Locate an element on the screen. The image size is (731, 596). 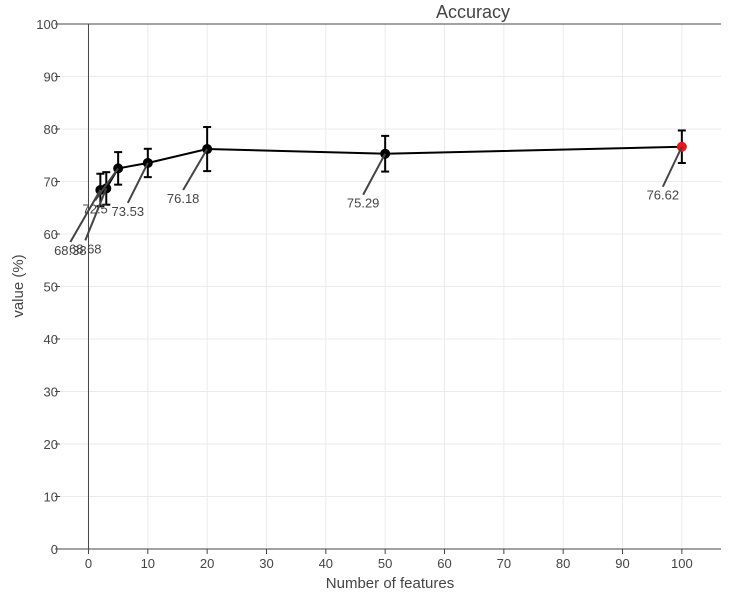
x-tick-label: 40 is located at coordinates (326, 563).